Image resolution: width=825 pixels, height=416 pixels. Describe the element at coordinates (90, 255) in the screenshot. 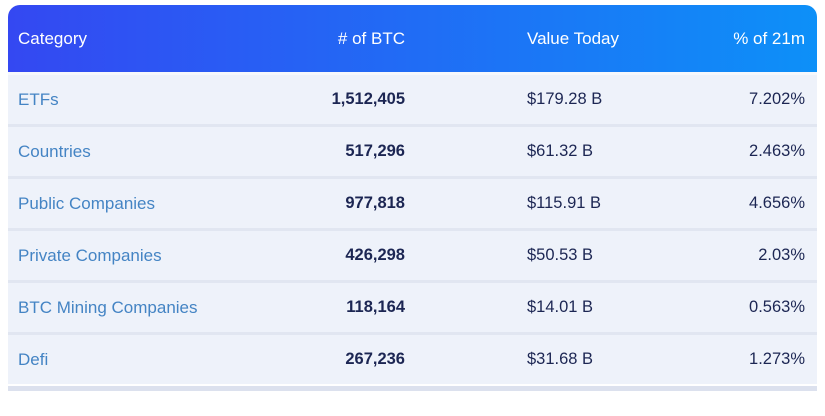

I see `category-link: Private Companies` at that location.